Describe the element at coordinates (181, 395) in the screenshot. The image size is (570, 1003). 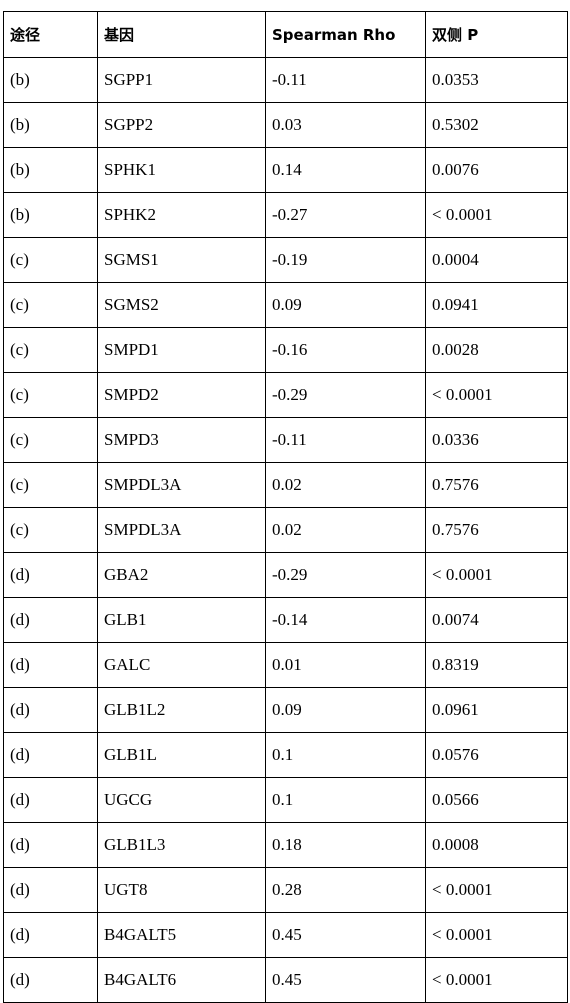
I see `gene-cell: SMPD2` at that location.